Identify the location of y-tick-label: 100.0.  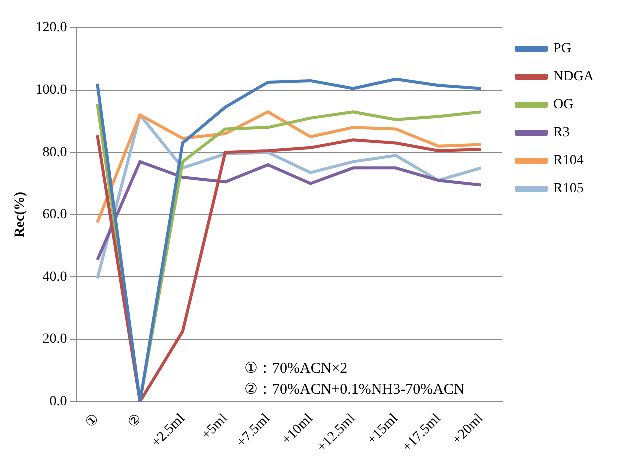
(52, 90).